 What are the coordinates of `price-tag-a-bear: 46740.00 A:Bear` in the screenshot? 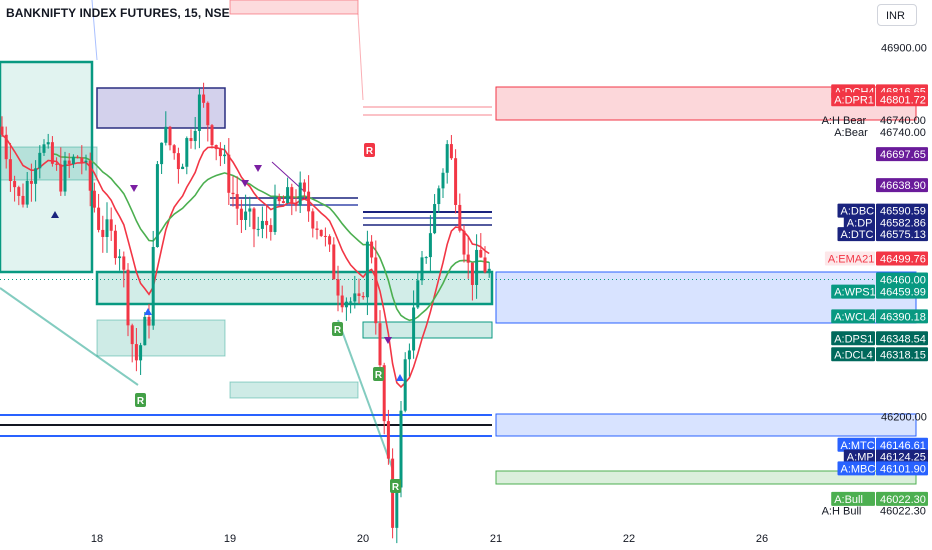 It's located at (880, 133).